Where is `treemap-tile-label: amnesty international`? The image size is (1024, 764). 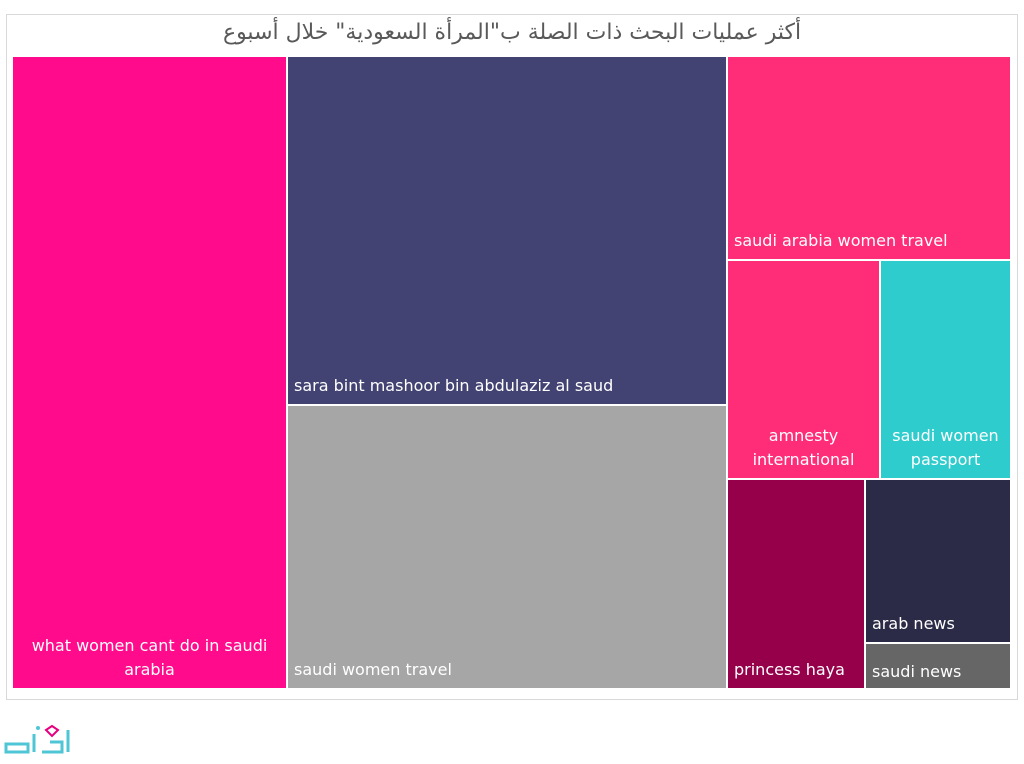
treemap-tile-label: amnesty international is located at coordinates (803, 447).